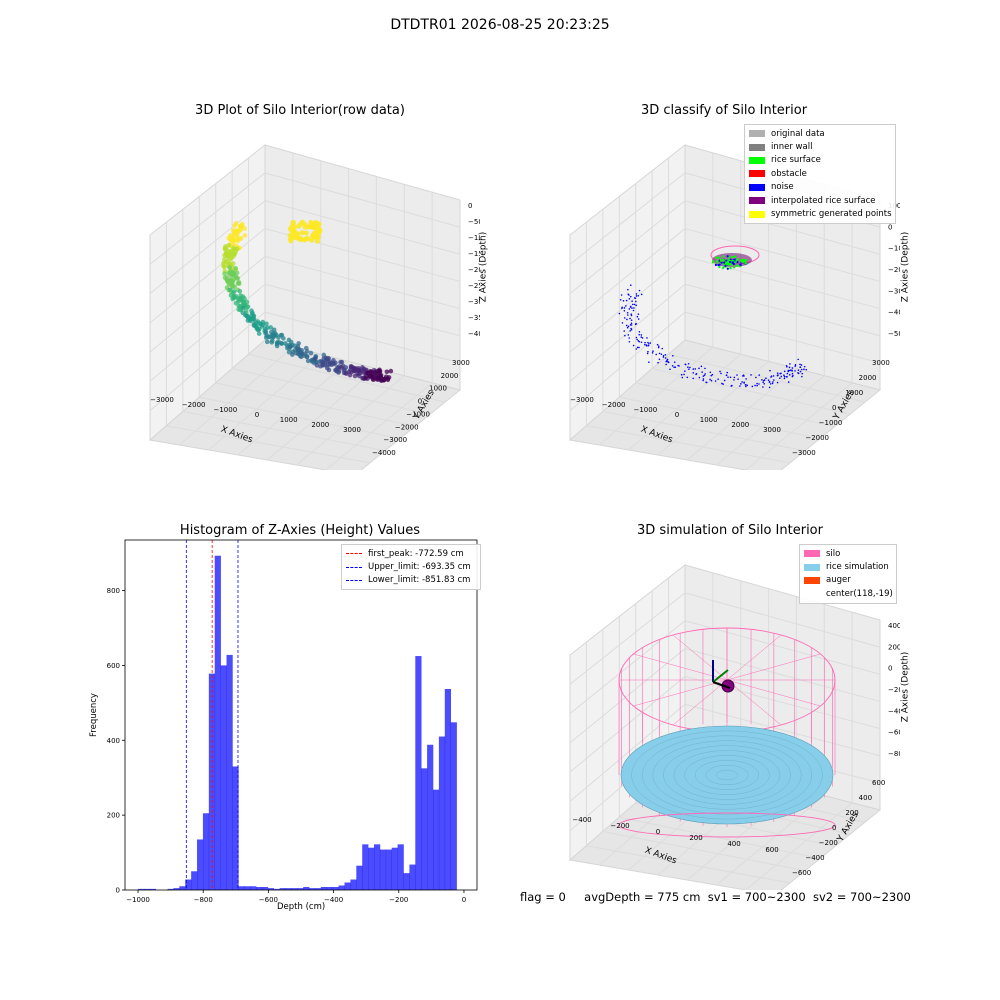 This screenshot has width=1000, height=1000. I want to click on panel2-legend-label: noise, so click(782, 187).